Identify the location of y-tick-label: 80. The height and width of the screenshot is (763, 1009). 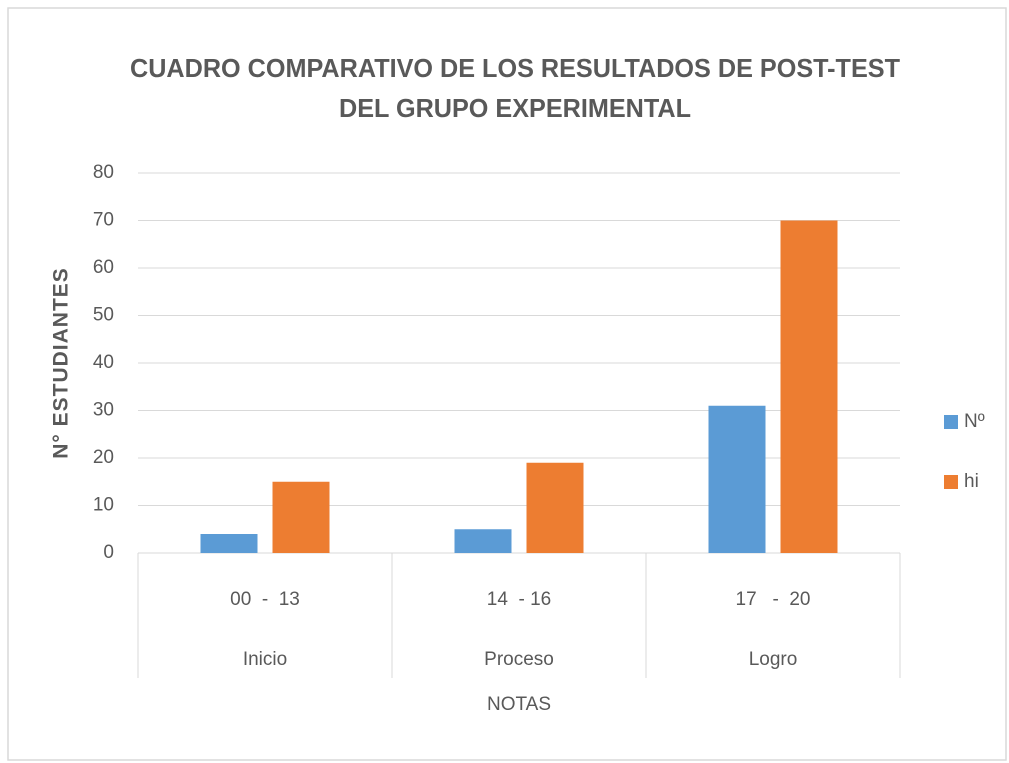
(103, 172).